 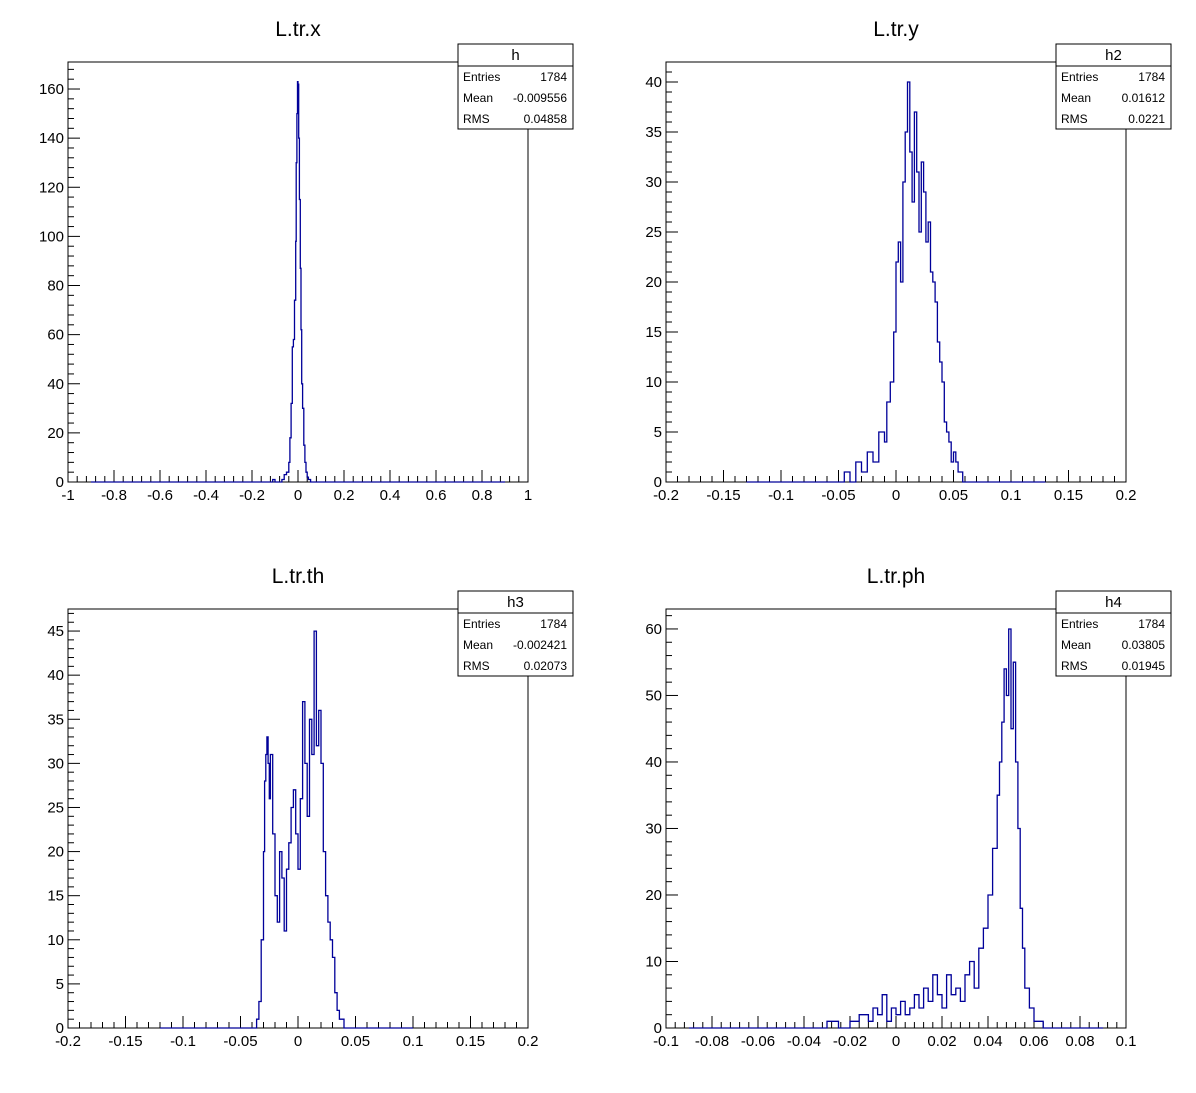 What do you see at coordinates (896, 29) in the screenshot?
I see `chart-title: L.tr.y` at bounding box center [896, 29].